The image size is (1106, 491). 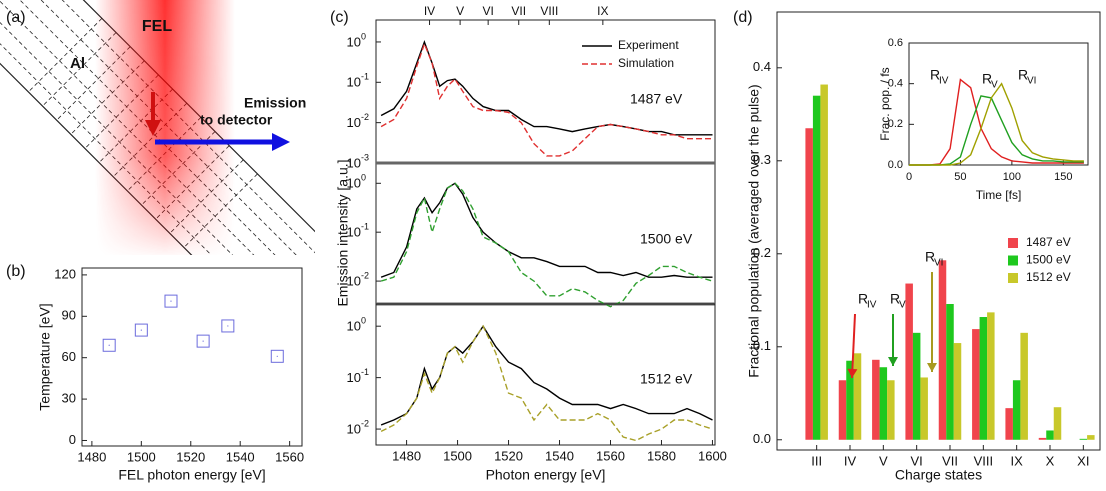 What do you see at coordinates (1031, 81) in the screenshot?
I see `annotation-sub: VI` at bounding box center [1031, 81].